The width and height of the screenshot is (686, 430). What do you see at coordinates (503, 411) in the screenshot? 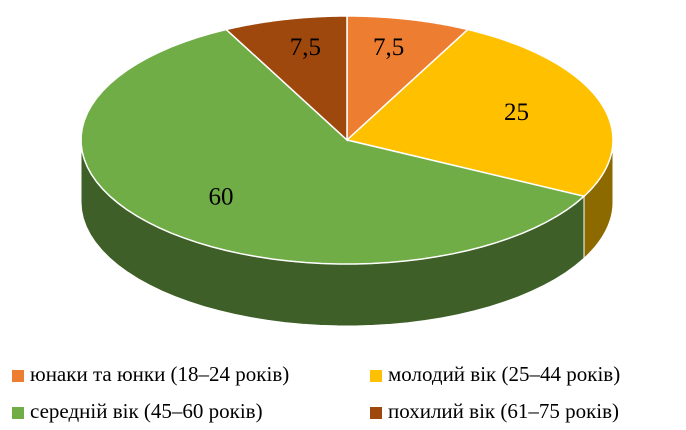
I see `legend-label: похилий вік (61–75 років)` at bounding box center [503, 411].